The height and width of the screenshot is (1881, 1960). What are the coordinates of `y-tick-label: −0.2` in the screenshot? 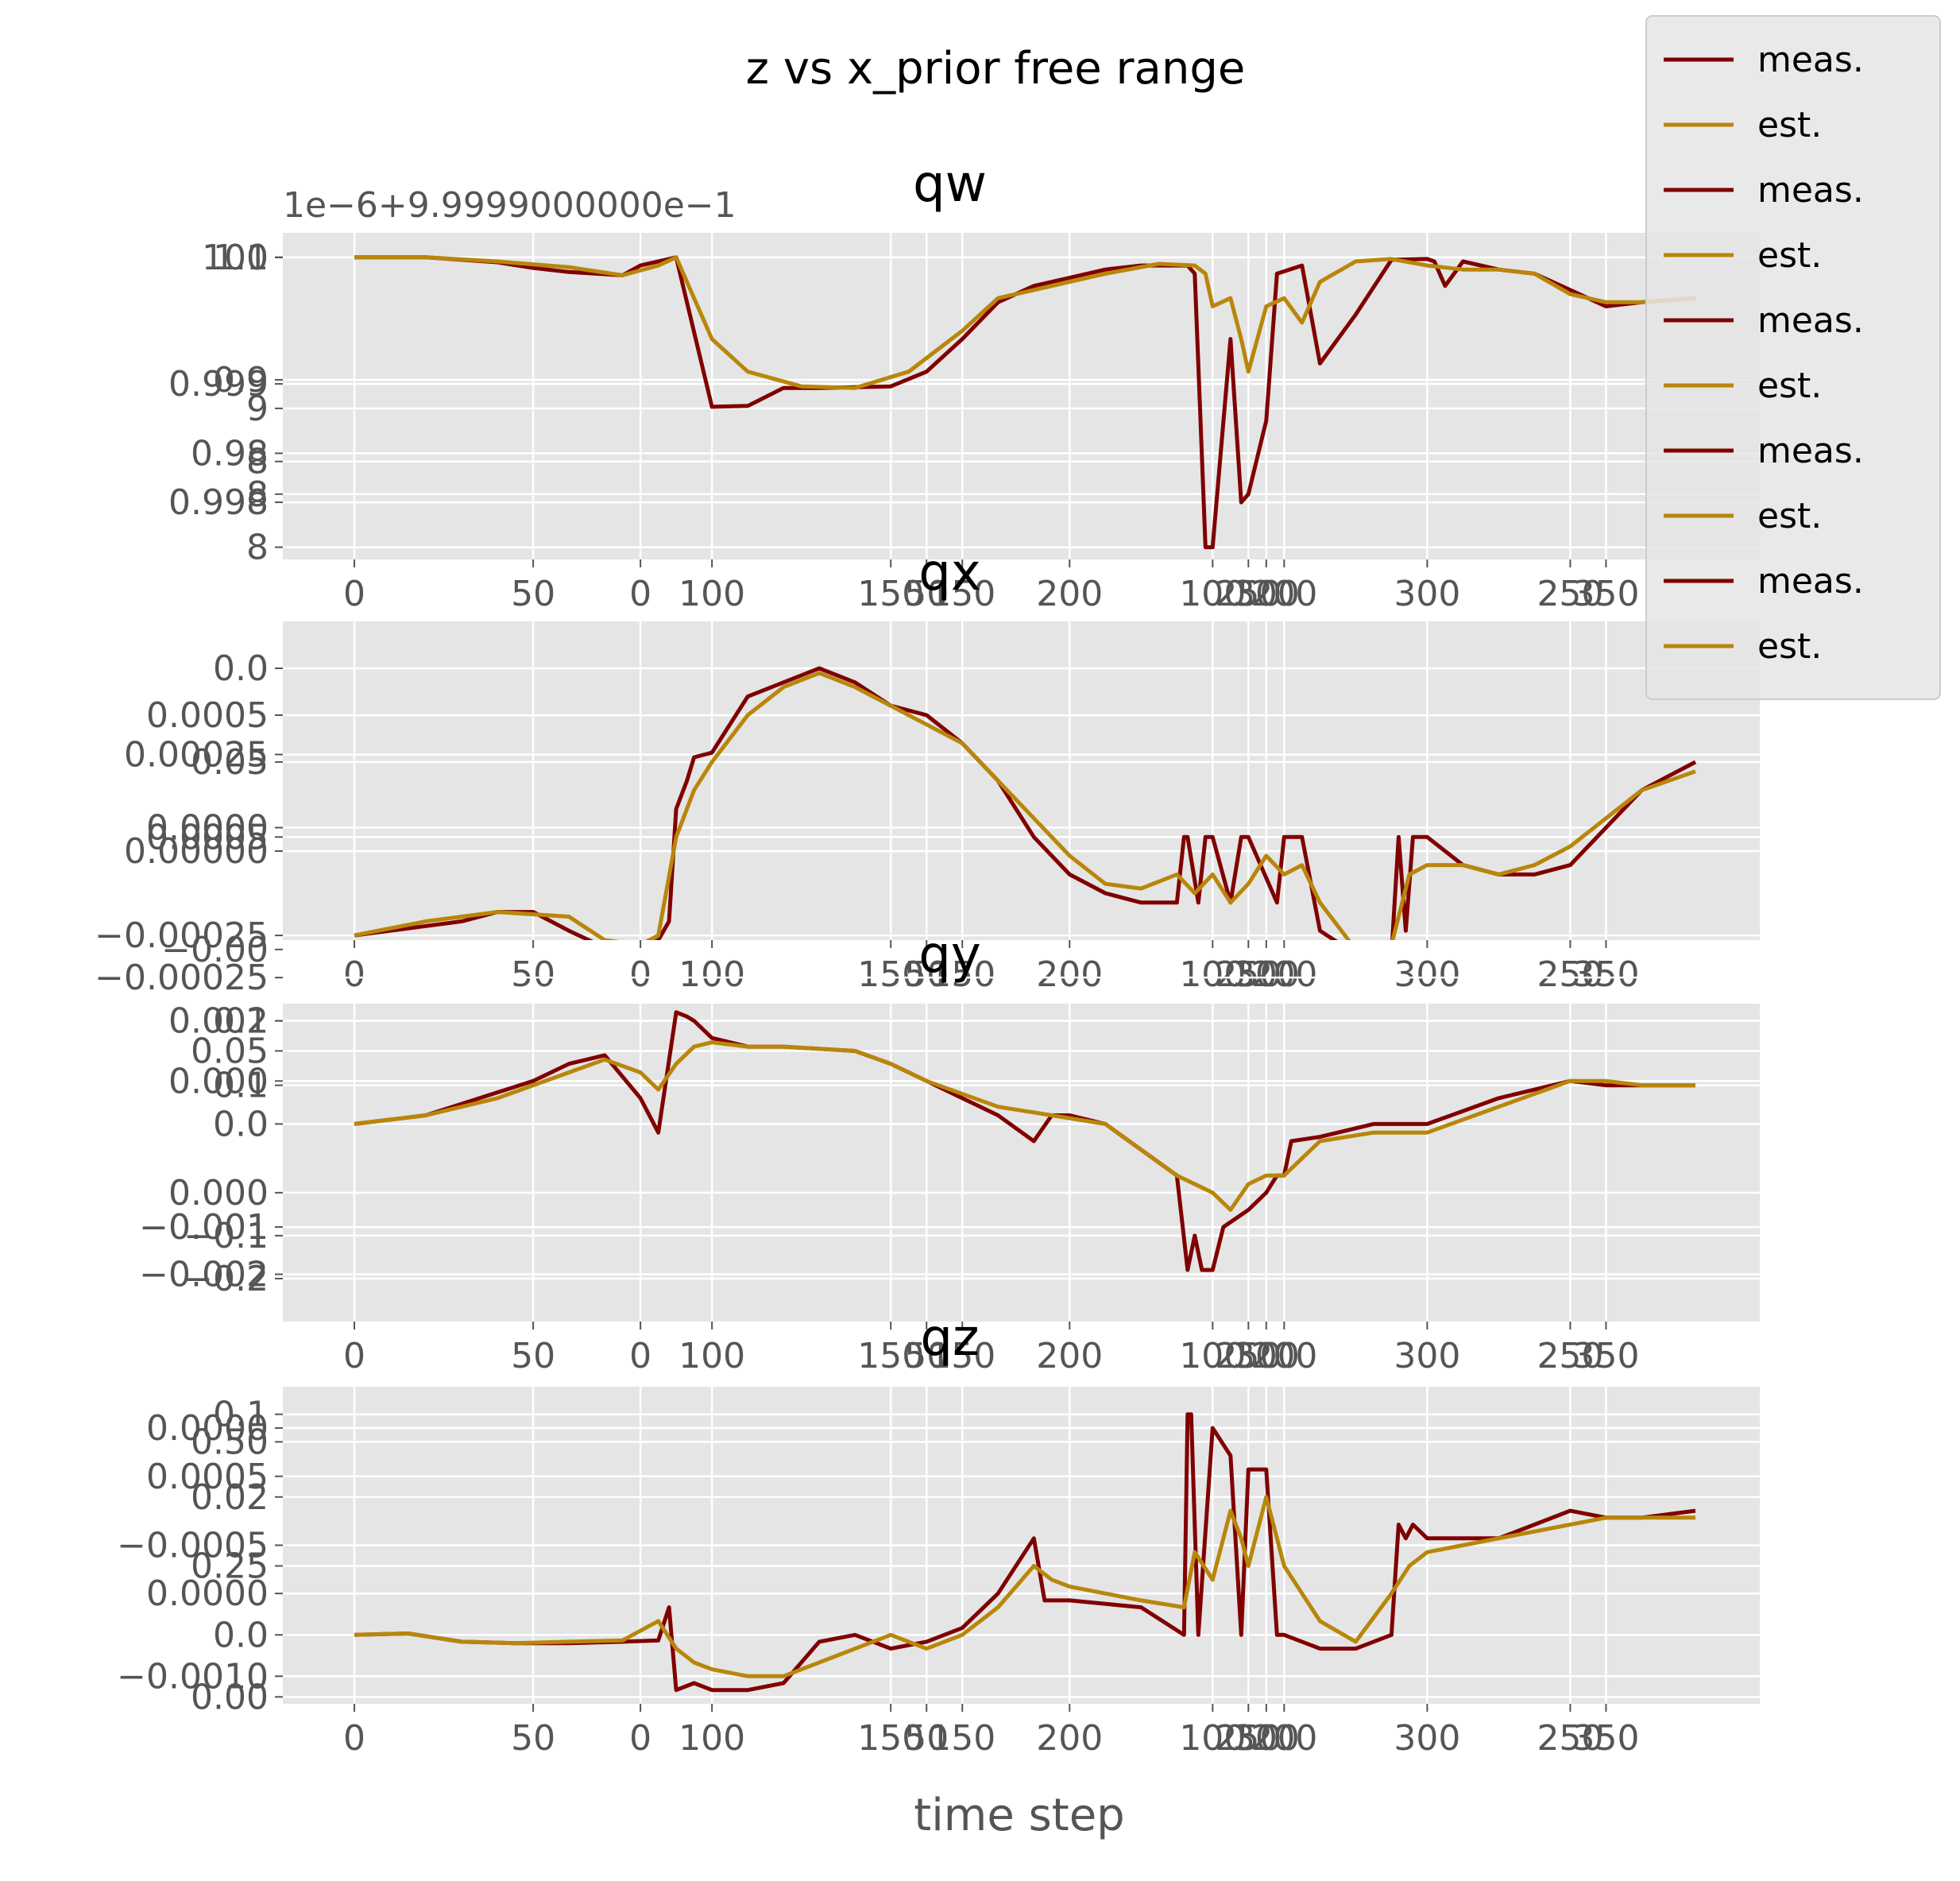 It's located at (226, 1279).